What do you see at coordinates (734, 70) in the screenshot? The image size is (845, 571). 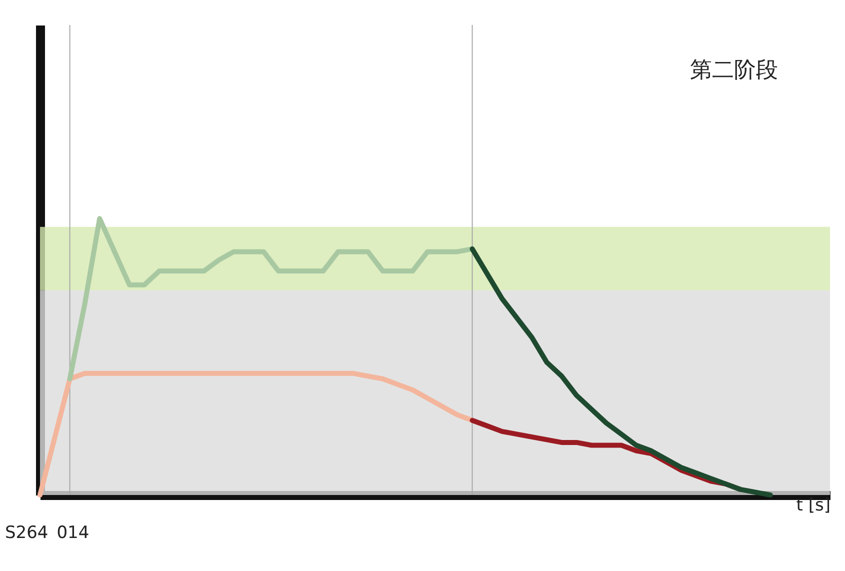 I see `text: 第二阶段` at bounding box center [734, 70].